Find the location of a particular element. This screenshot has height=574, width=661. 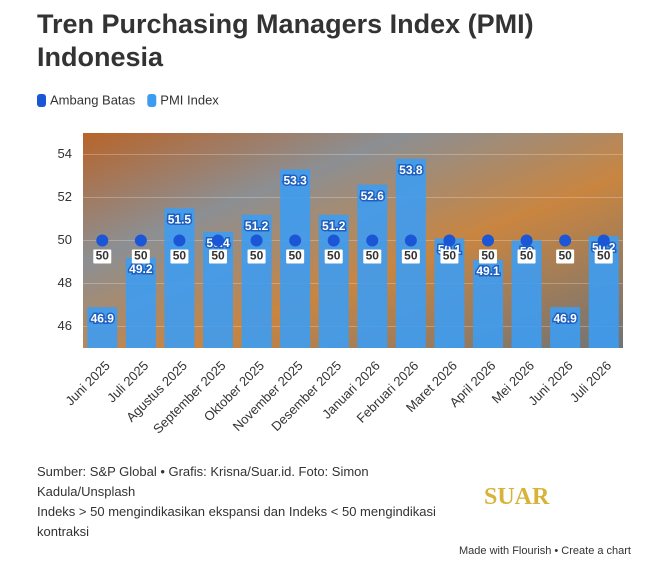

y-tick-label: 54 is located at coordinates (65, 153).